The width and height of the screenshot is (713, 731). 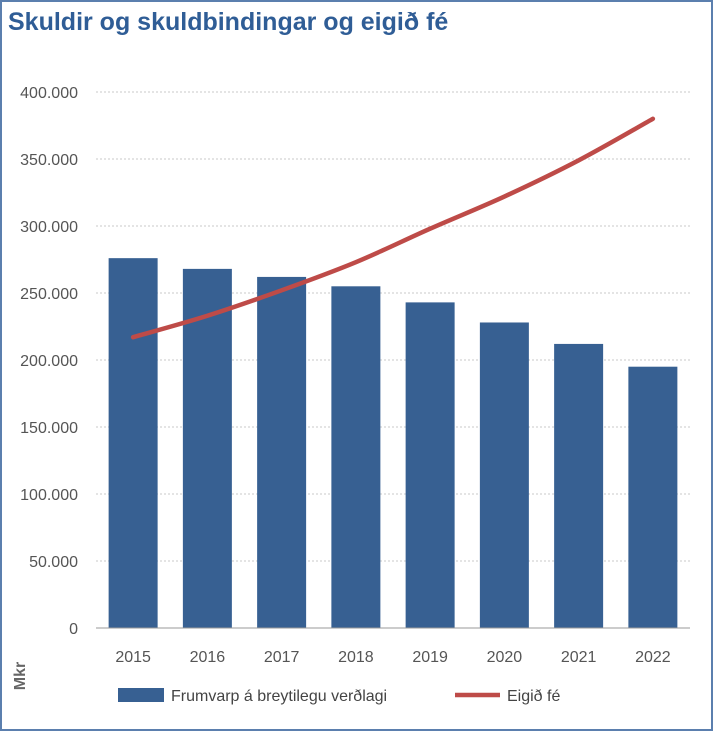 I want to click on bar-2021, so click(x=579, y=485).